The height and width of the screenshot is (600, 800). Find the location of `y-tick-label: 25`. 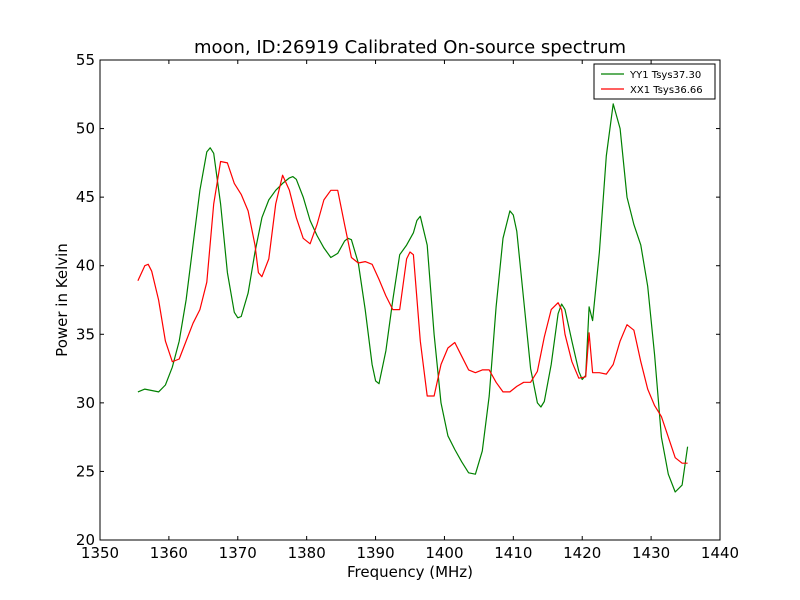

y-tick-label: 25 is located at coordinates (85, 471).